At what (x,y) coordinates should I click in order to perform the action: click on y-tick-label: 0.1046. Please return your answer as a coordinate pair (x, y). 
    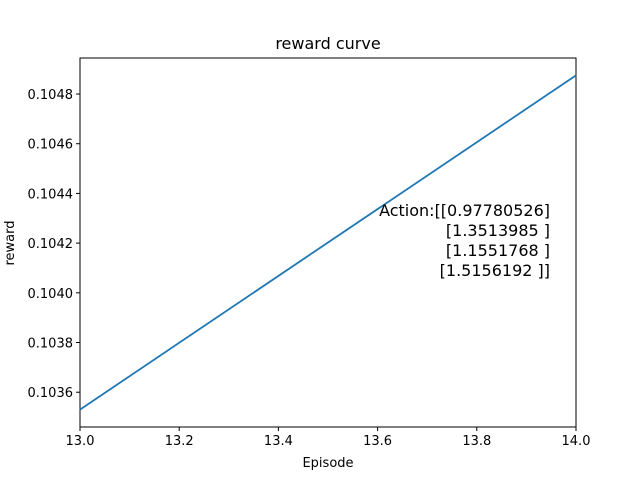
    Looking at the image, I should click on (51, 145).